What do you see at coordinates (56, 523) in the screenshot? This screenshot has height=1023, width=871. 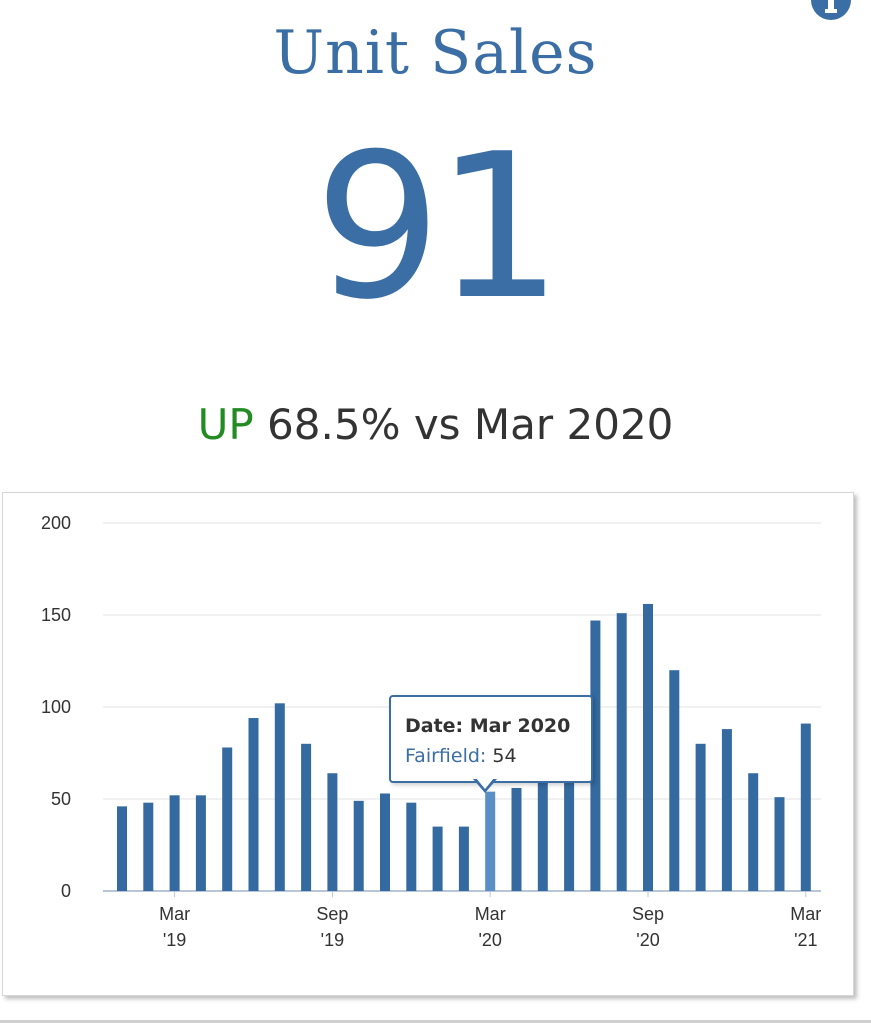 I see `y-tick-label: 200` at bounding box center [56, 523].